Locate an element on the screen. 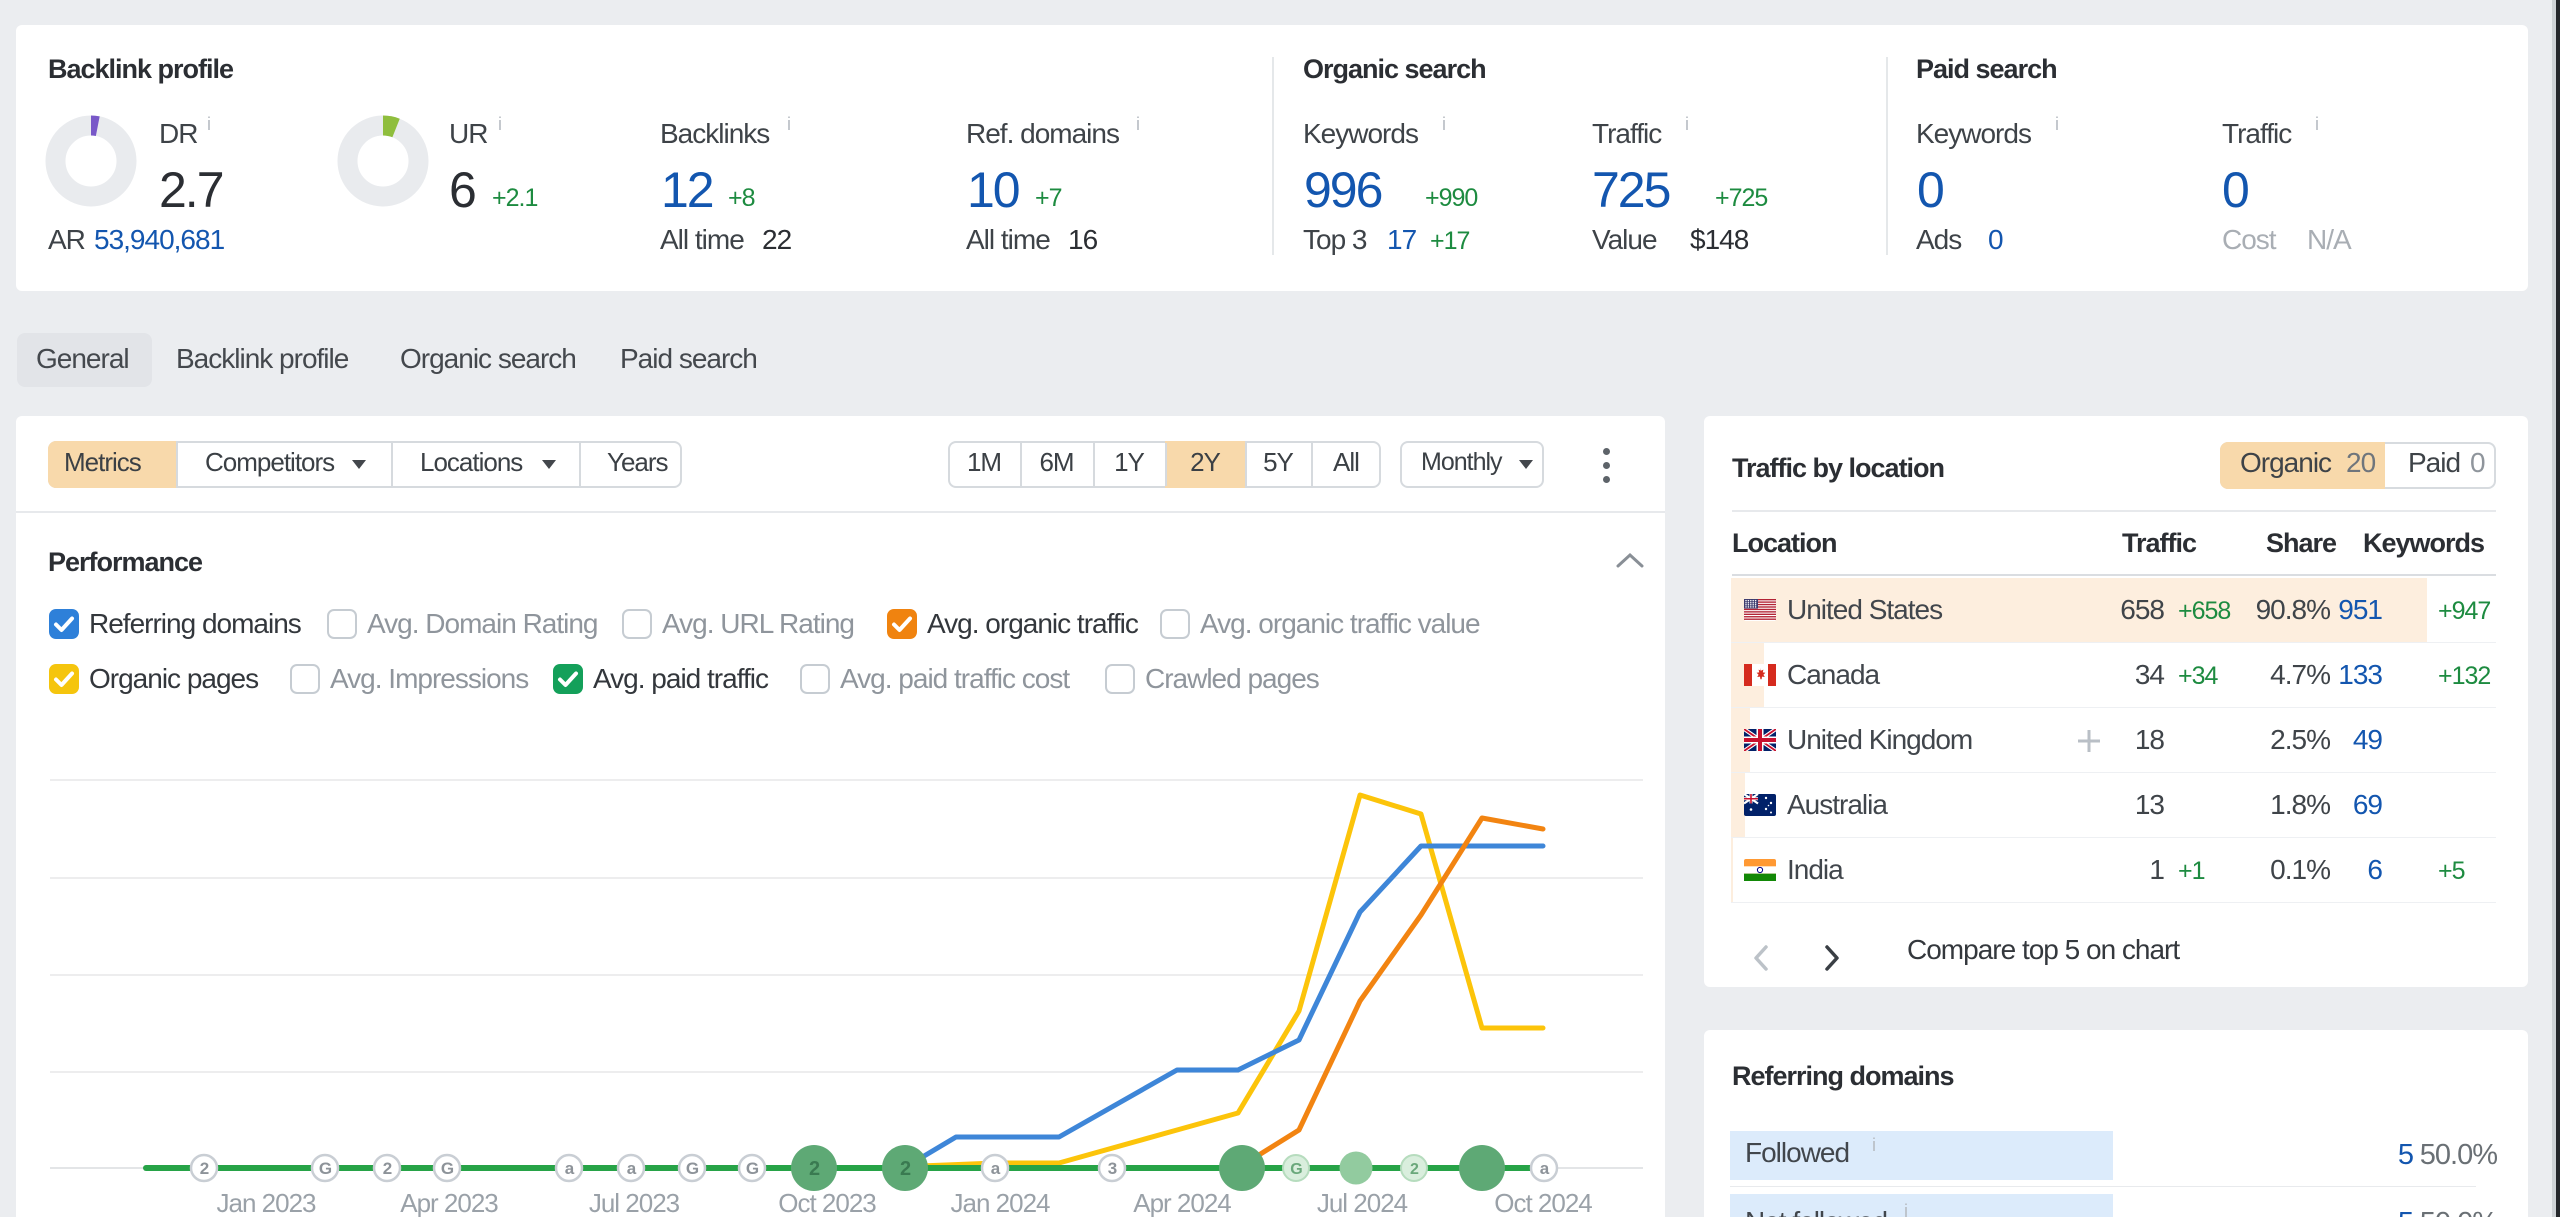 The width and height of the screenshot is (2560, 1217). svg-text: Oct 2023 is located at coordinates (827, 1202).